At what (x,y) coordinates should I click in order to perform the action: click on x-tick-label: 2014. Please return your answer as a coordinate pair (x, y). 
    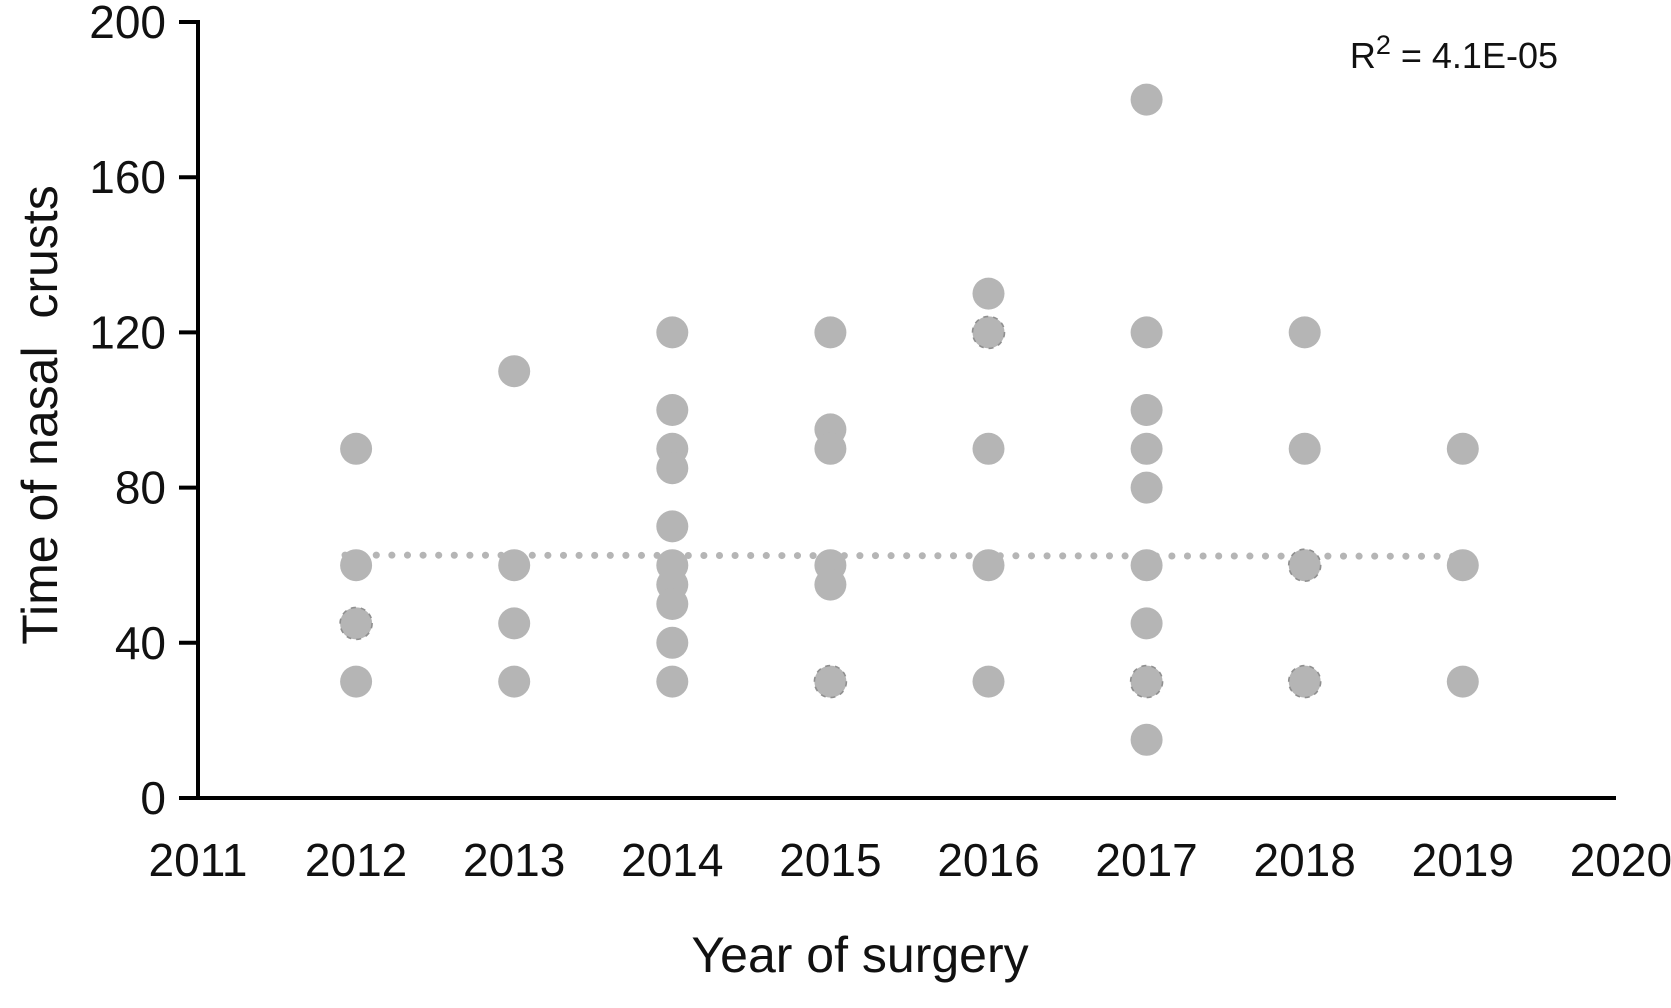
    Looking at the image, I should click on (672, 860).